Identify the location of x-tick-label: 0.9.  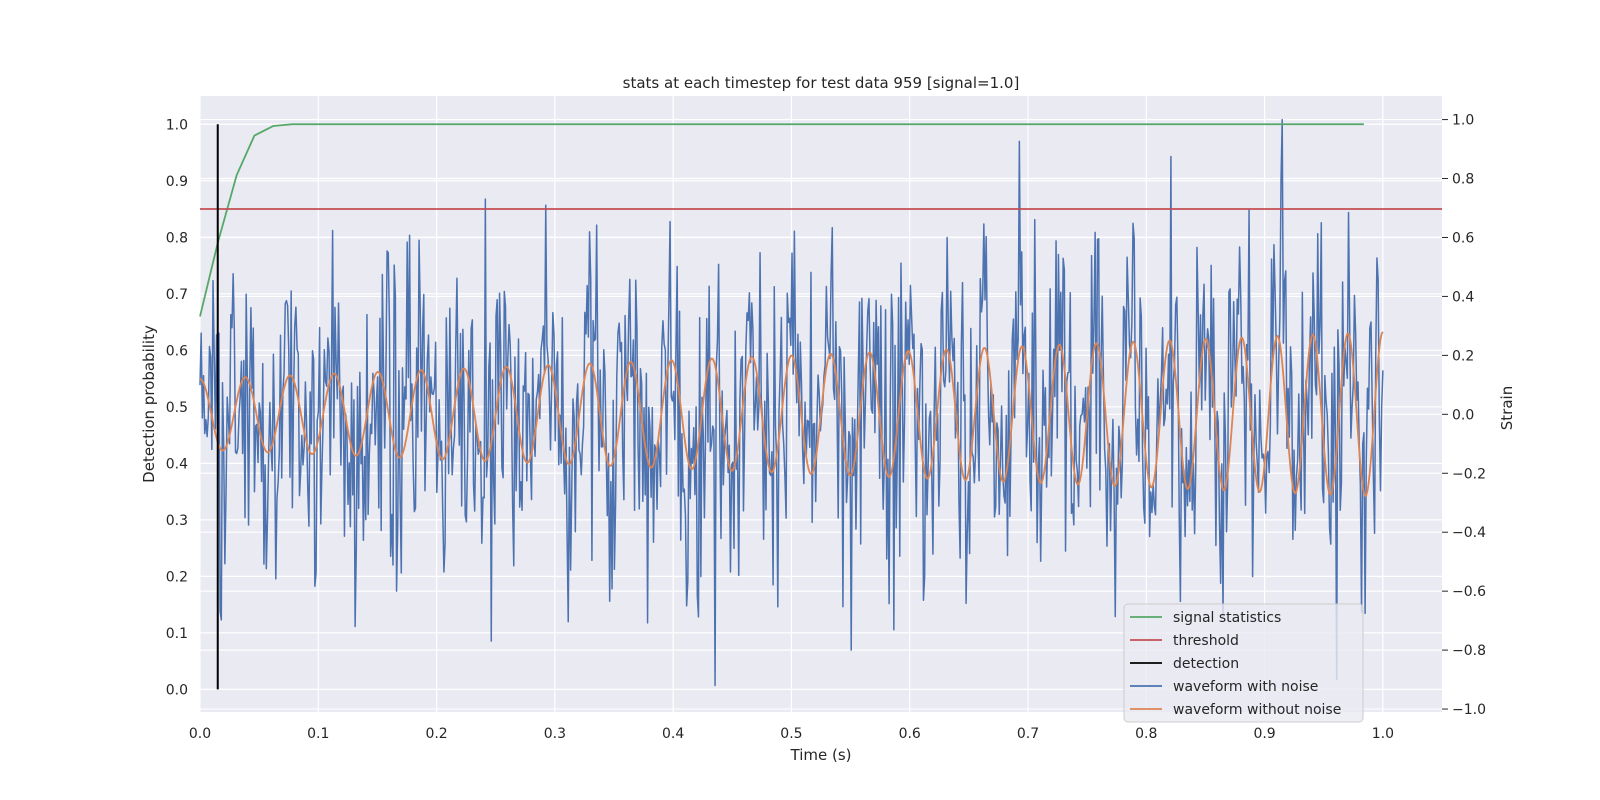
(1264, 734).